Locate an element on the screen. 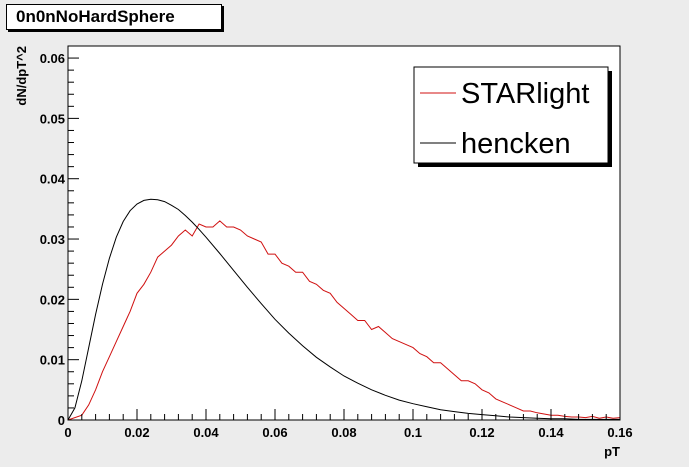 The image size is (689, 467). legend-label-starlight: STARlight is located at coordinates (525, 94).